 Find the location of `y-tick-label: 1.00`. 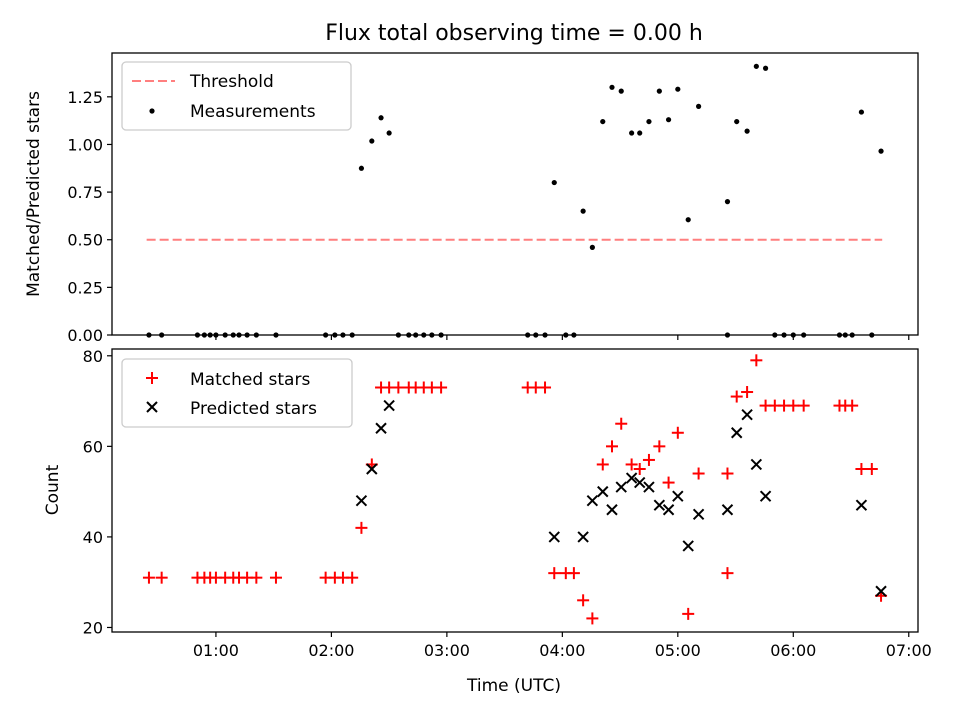

y-tick-label: 1.00 is located at coordinates (85, 144).